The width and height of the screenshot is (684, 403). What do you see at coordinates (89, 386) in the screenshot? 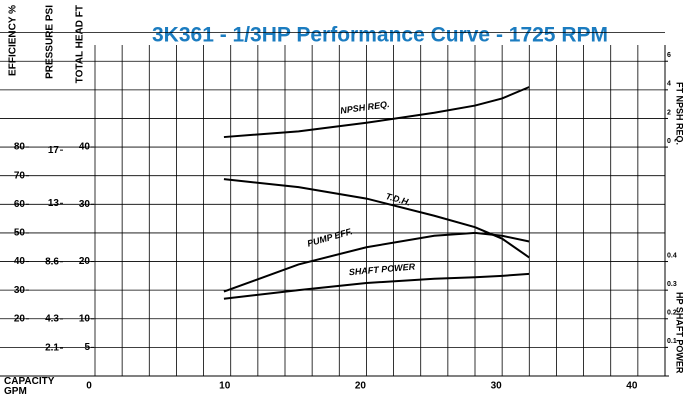
I see `x-tick-label: 0` at bounding box center [89, 386].